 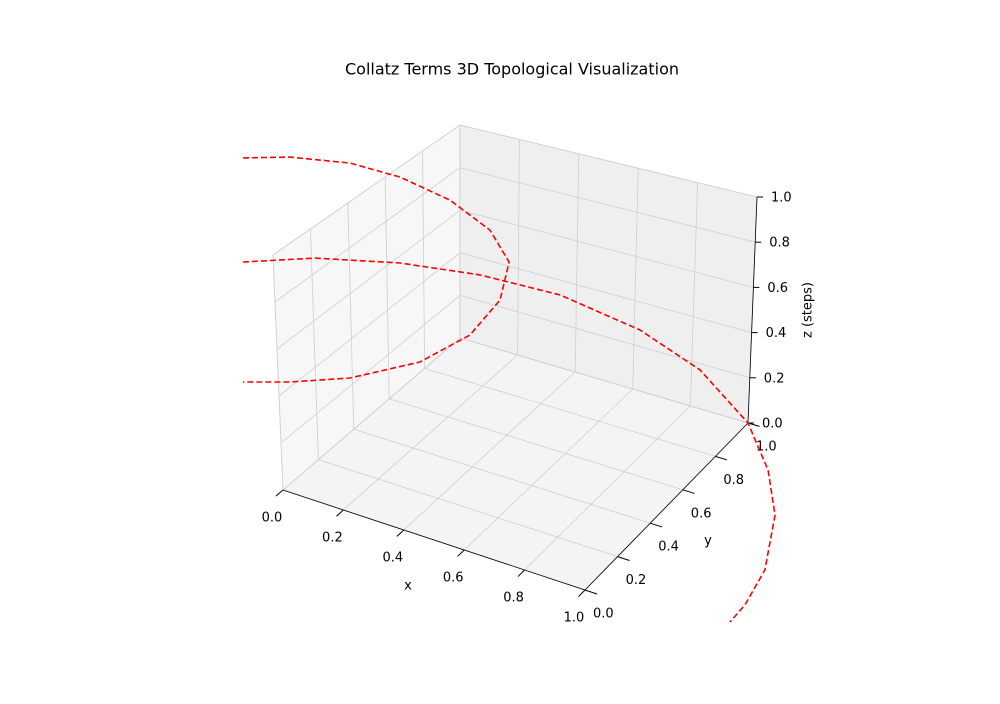 I want to click on y-tick-label: 1.0, so click(x=766, y=447).